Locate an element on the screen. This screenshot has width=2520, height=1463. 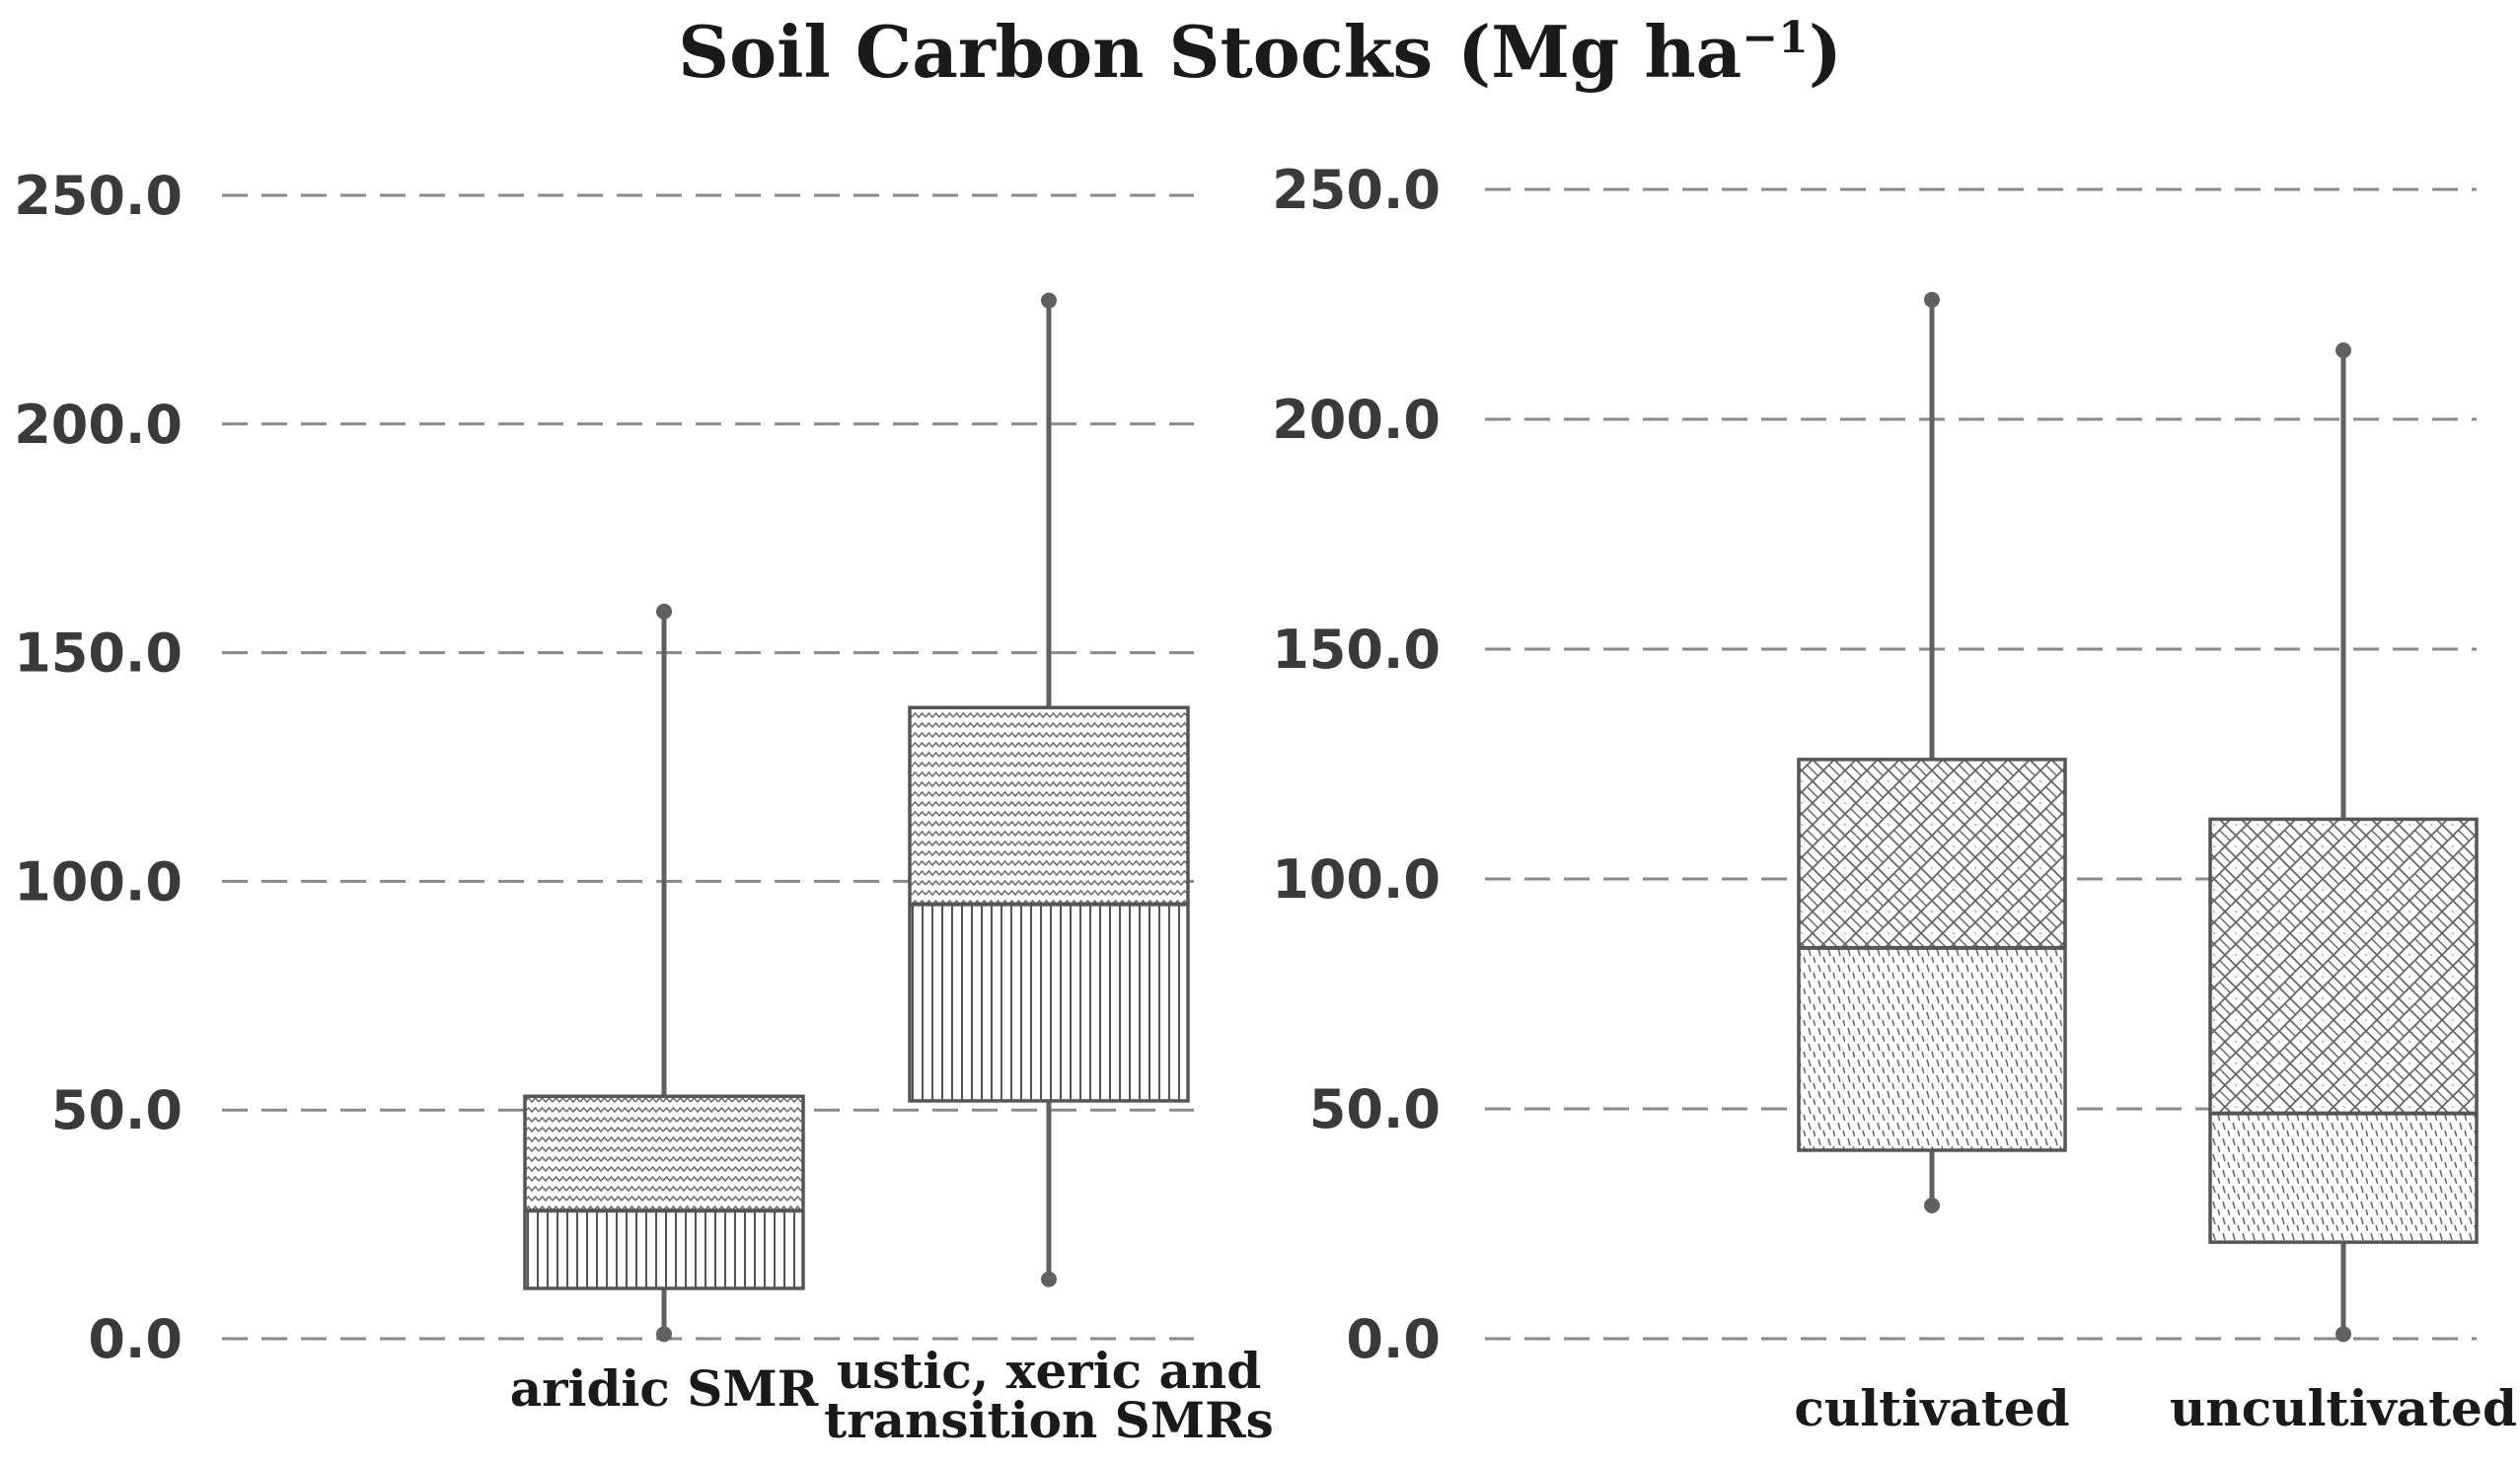
category-label: cultivated is located at coordinates (1931, 1408).